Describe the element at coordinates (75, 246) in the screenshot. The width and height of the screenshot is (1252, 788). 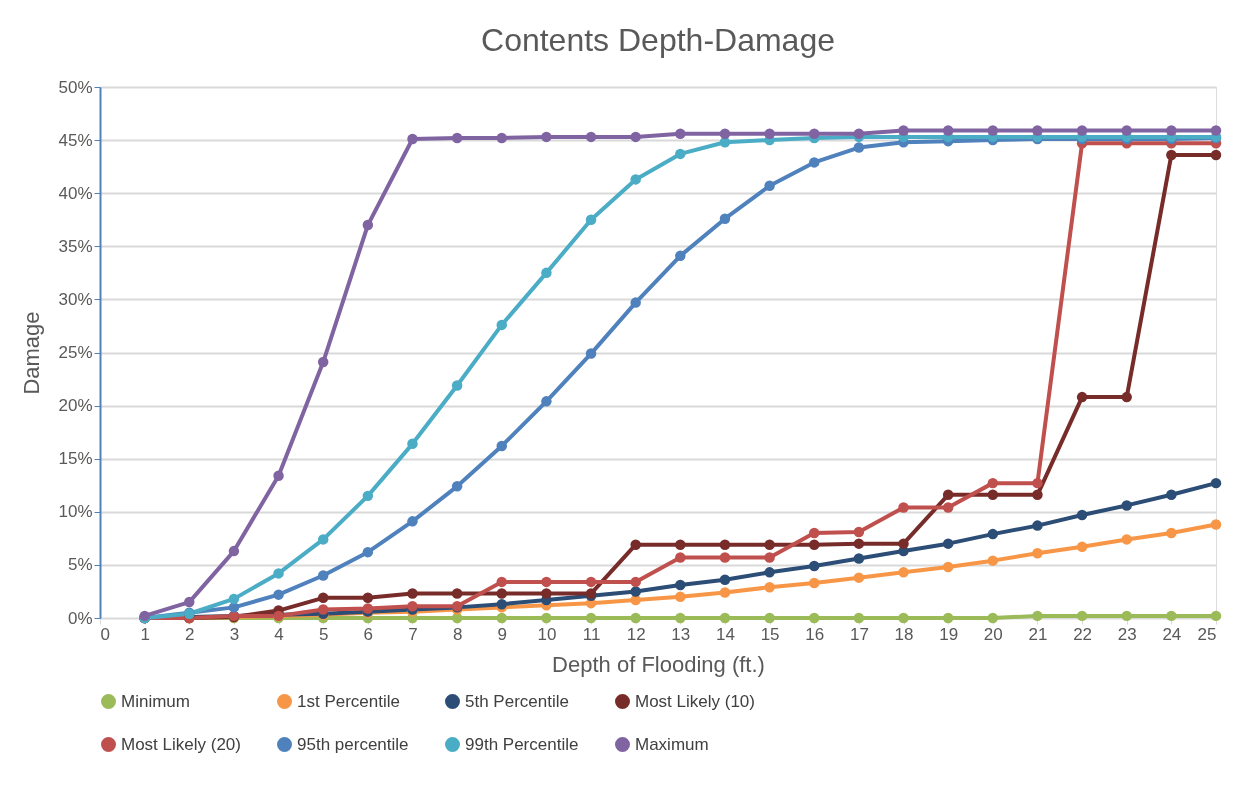
I see `y-tick-label: 35%` at that location.